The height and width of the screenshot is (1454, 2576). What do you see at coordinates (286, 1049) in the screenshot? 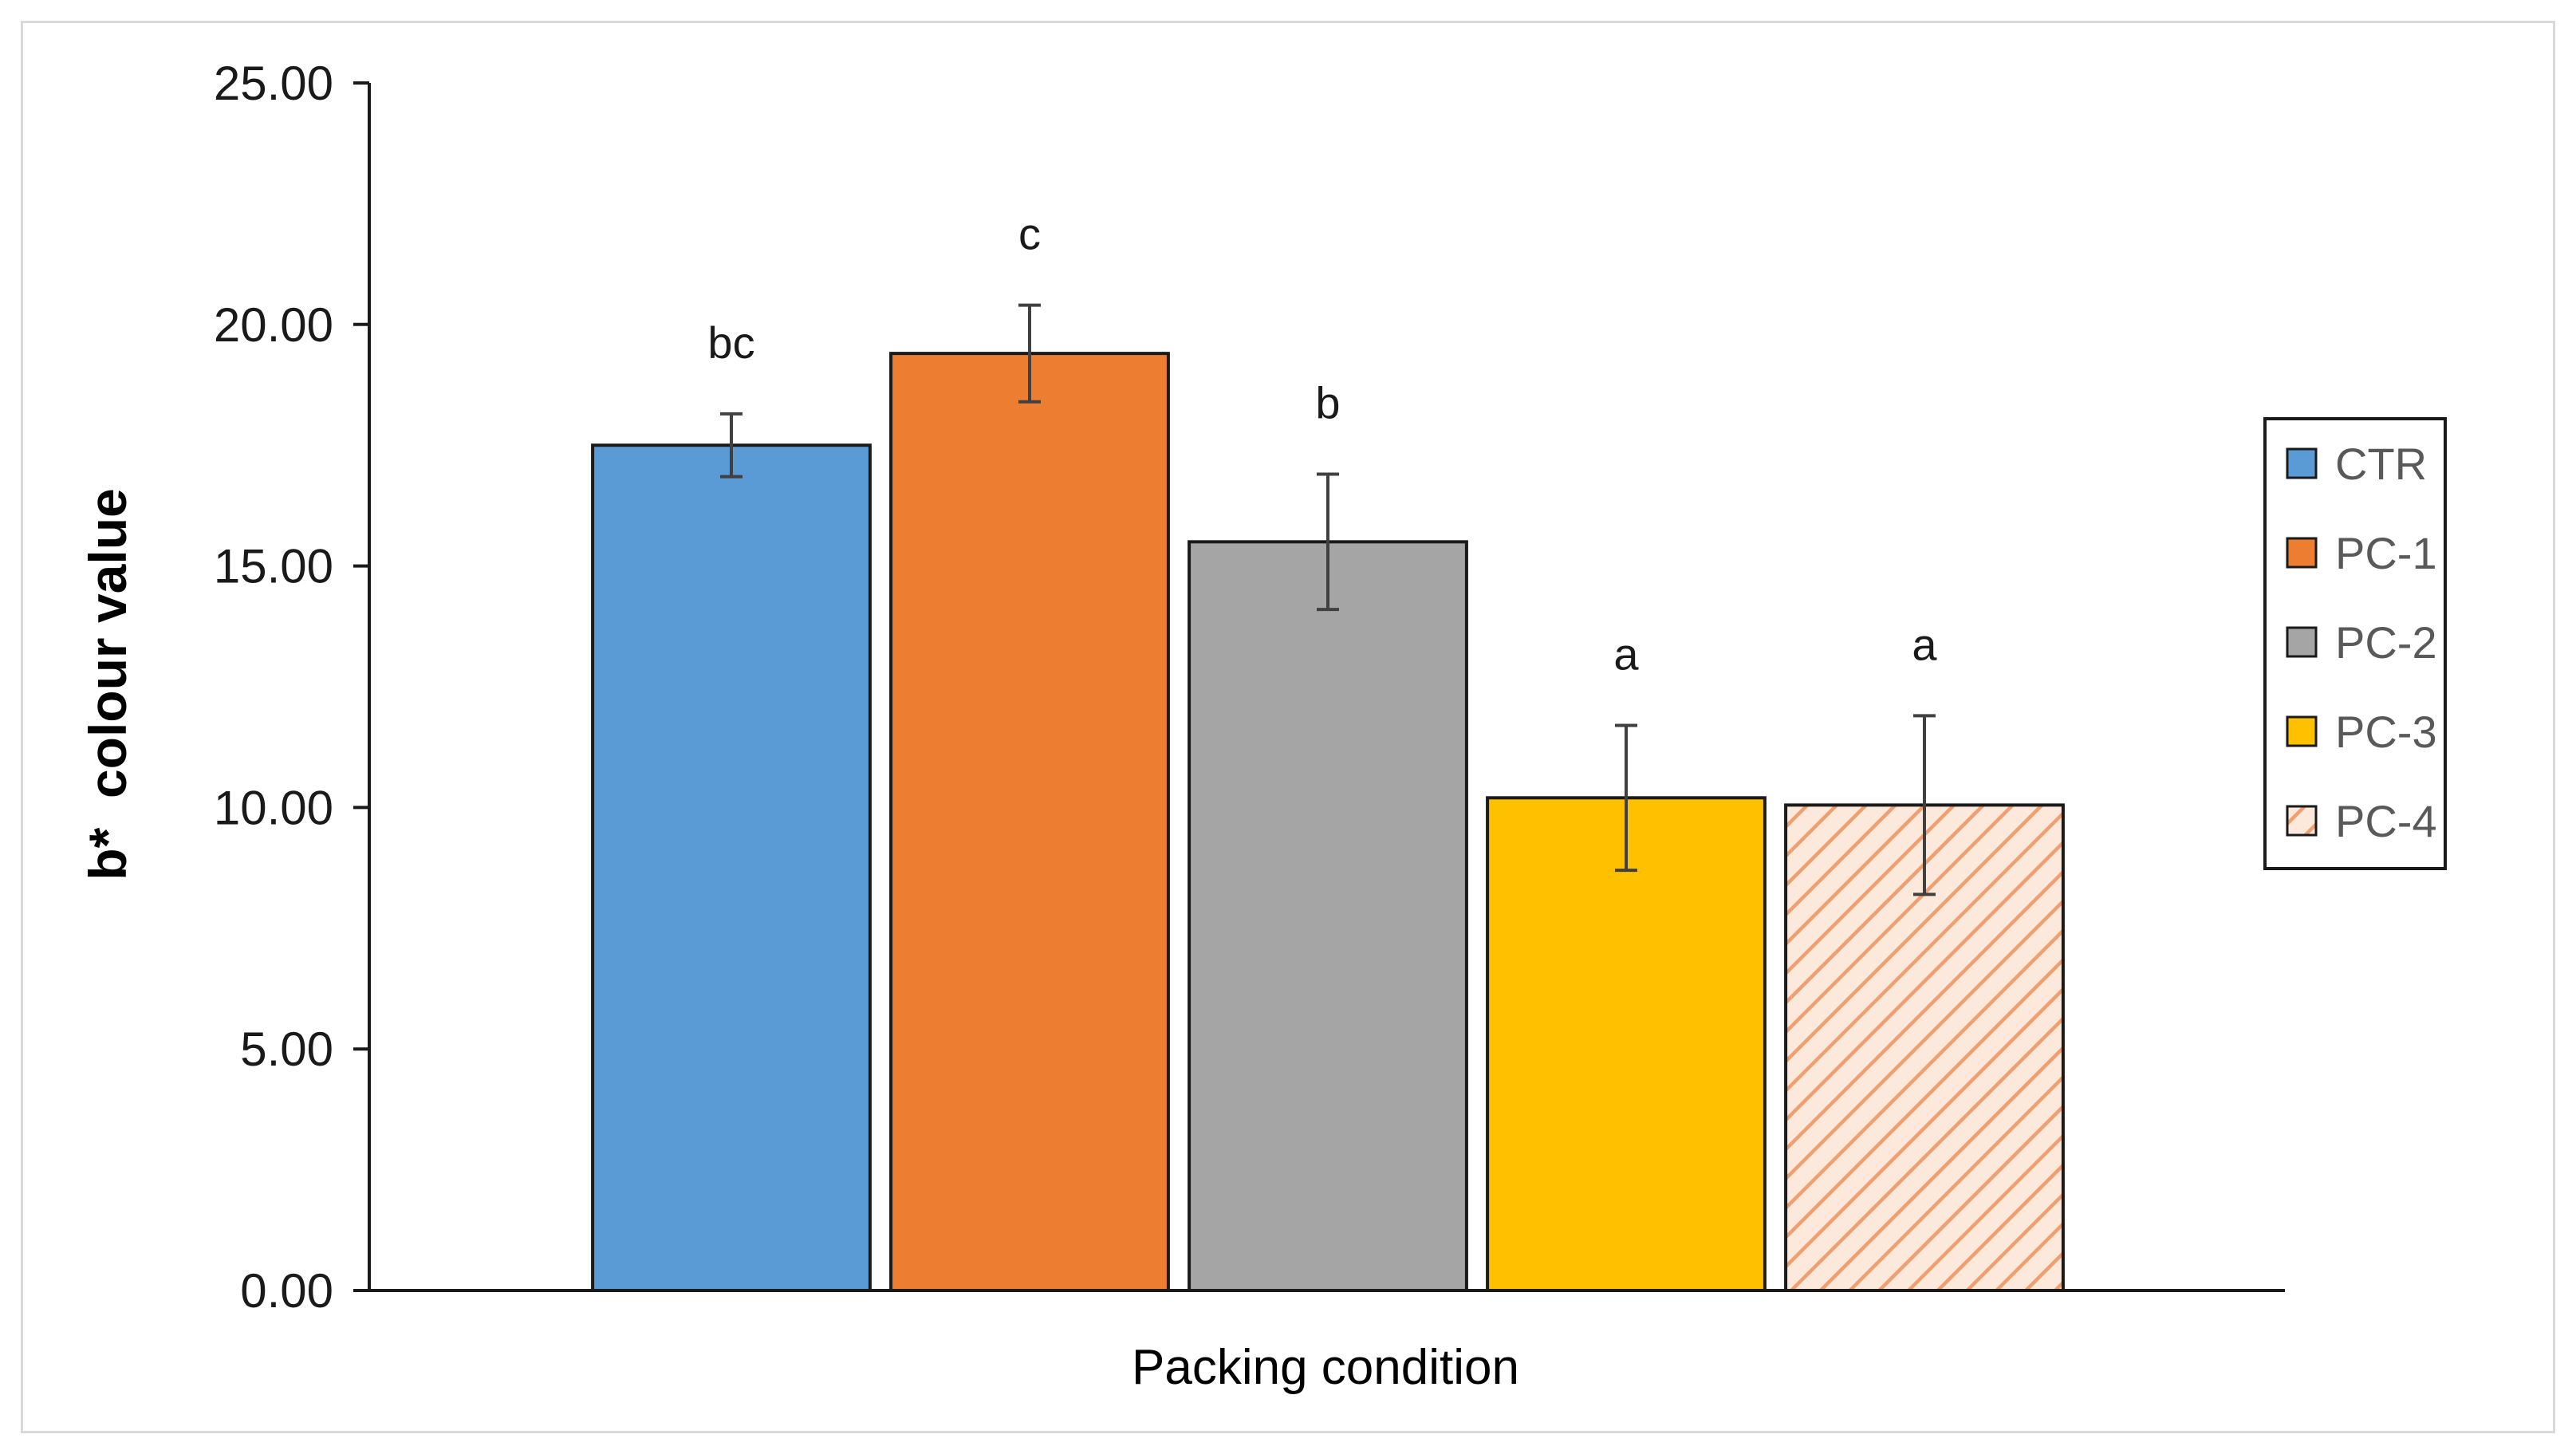
I see `y-tick-label: 5.00` at bounding box center [286, 1049].